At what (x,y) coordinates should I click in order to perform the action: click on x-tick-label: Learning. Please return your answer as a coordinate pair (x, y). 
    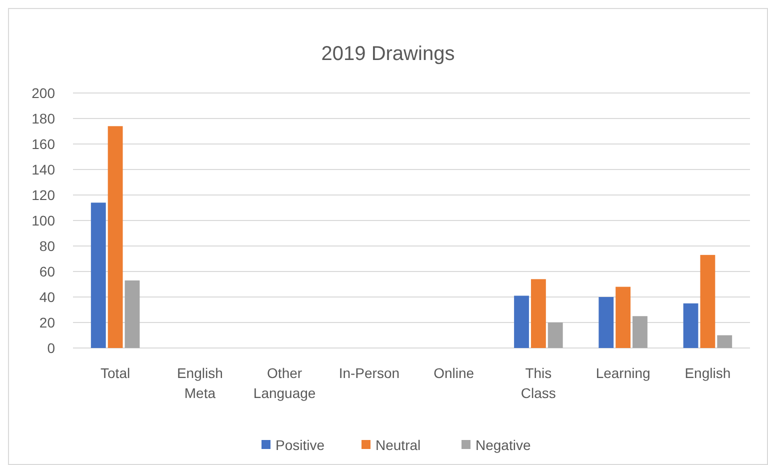
    Looking at the image, I should click on (623, 373).